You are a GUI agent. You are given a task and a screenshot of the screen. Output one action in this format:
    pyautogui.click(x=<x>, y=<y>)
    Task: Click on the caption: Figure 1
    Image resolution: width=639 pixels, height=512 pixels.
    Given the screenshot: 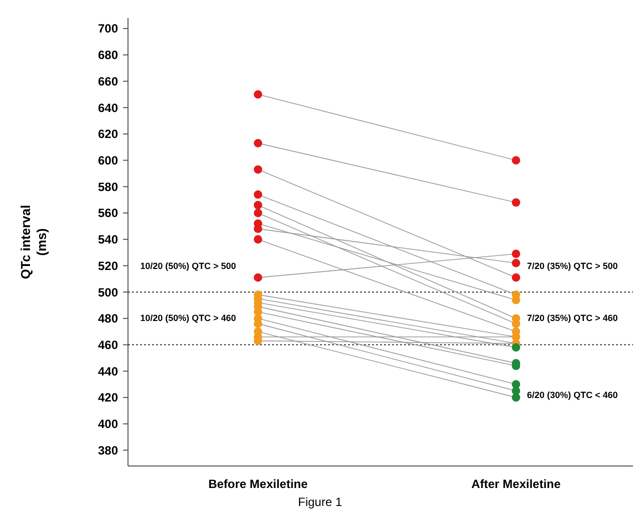 What is the action you would take?
    pyautogui.click(x=320, y=502)
    